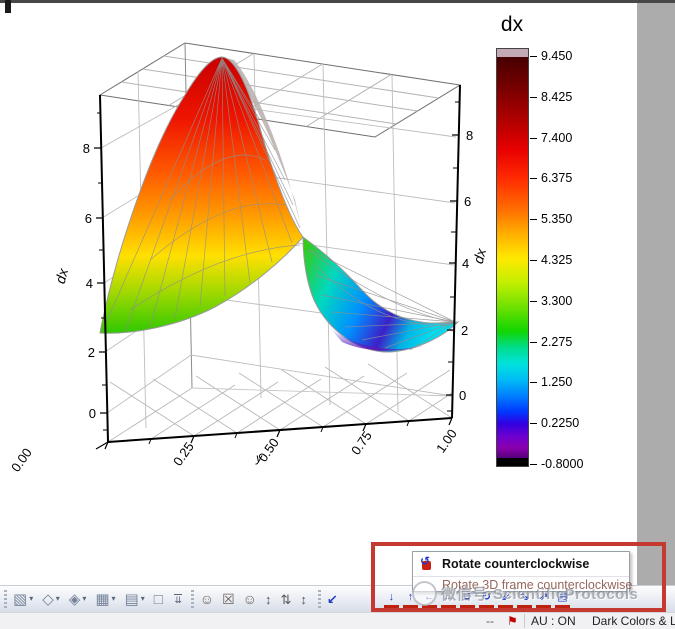 The width and height of the screenshot is (675, 629). Describe the element at coordinates (468, 201) in the screenshot. I see `z-right-tick-label: 6` at that location.